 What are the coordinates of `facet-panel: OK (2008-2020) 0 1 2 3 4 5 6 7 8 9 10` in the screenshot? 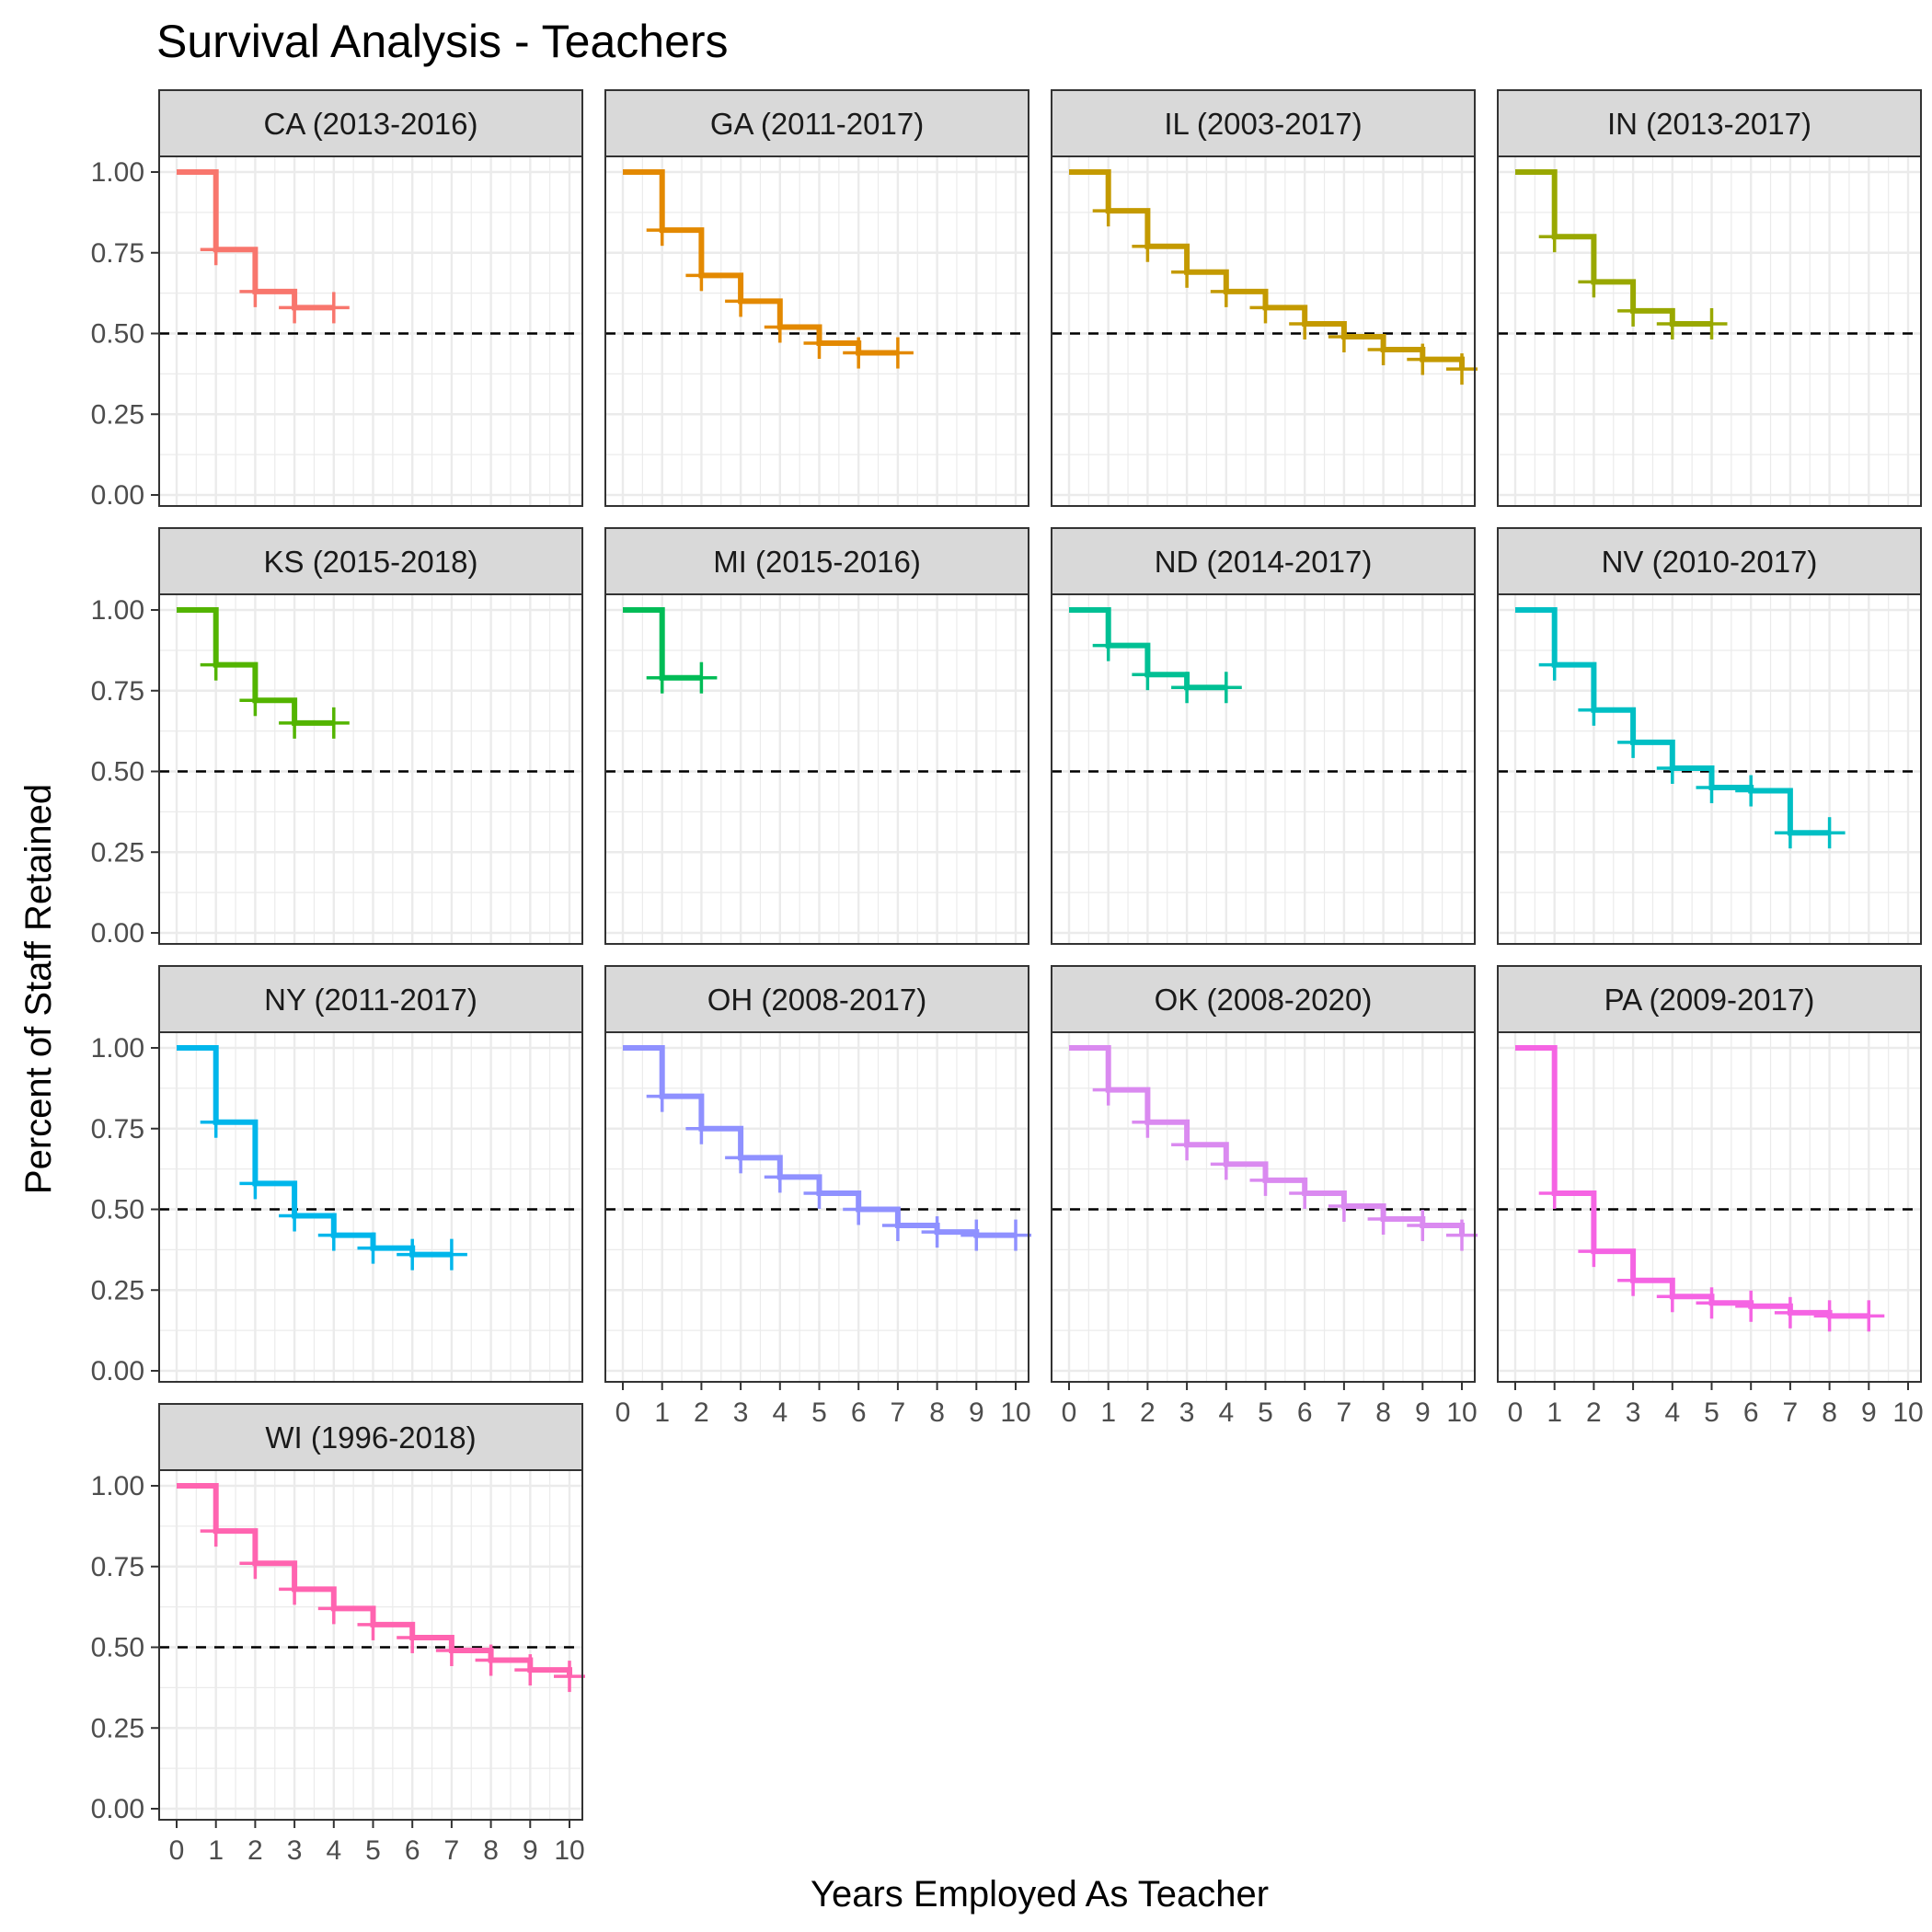 It's located at (1264, 1196).